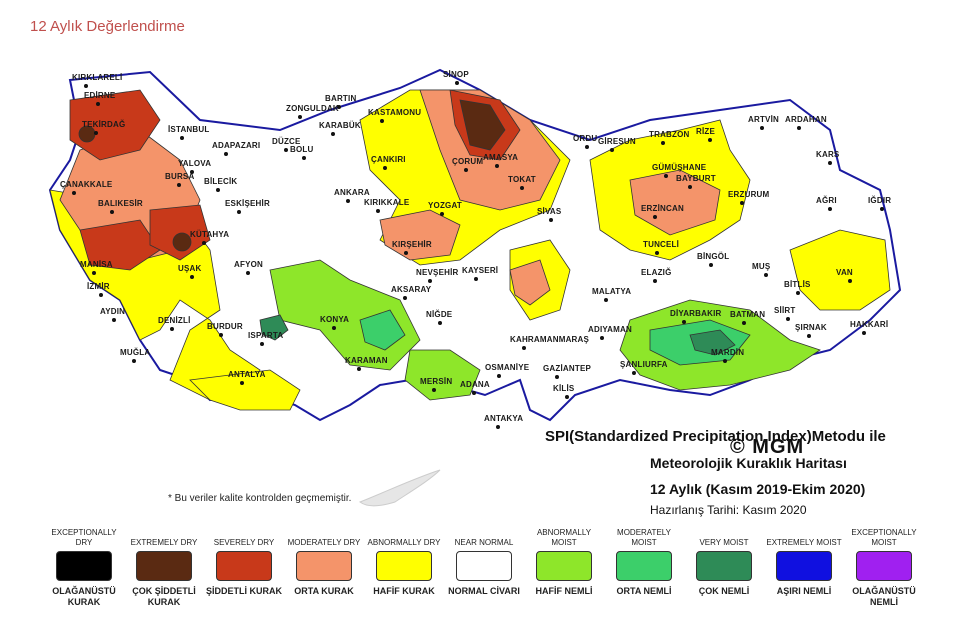 The width and height of the screenshot is (960, 627). What do you see at coordinates (84, 596) in the screenshot?
I see `legend-tr-label: OLAĞANÜSTÜ KURAK` at bounding box center [84, 596].